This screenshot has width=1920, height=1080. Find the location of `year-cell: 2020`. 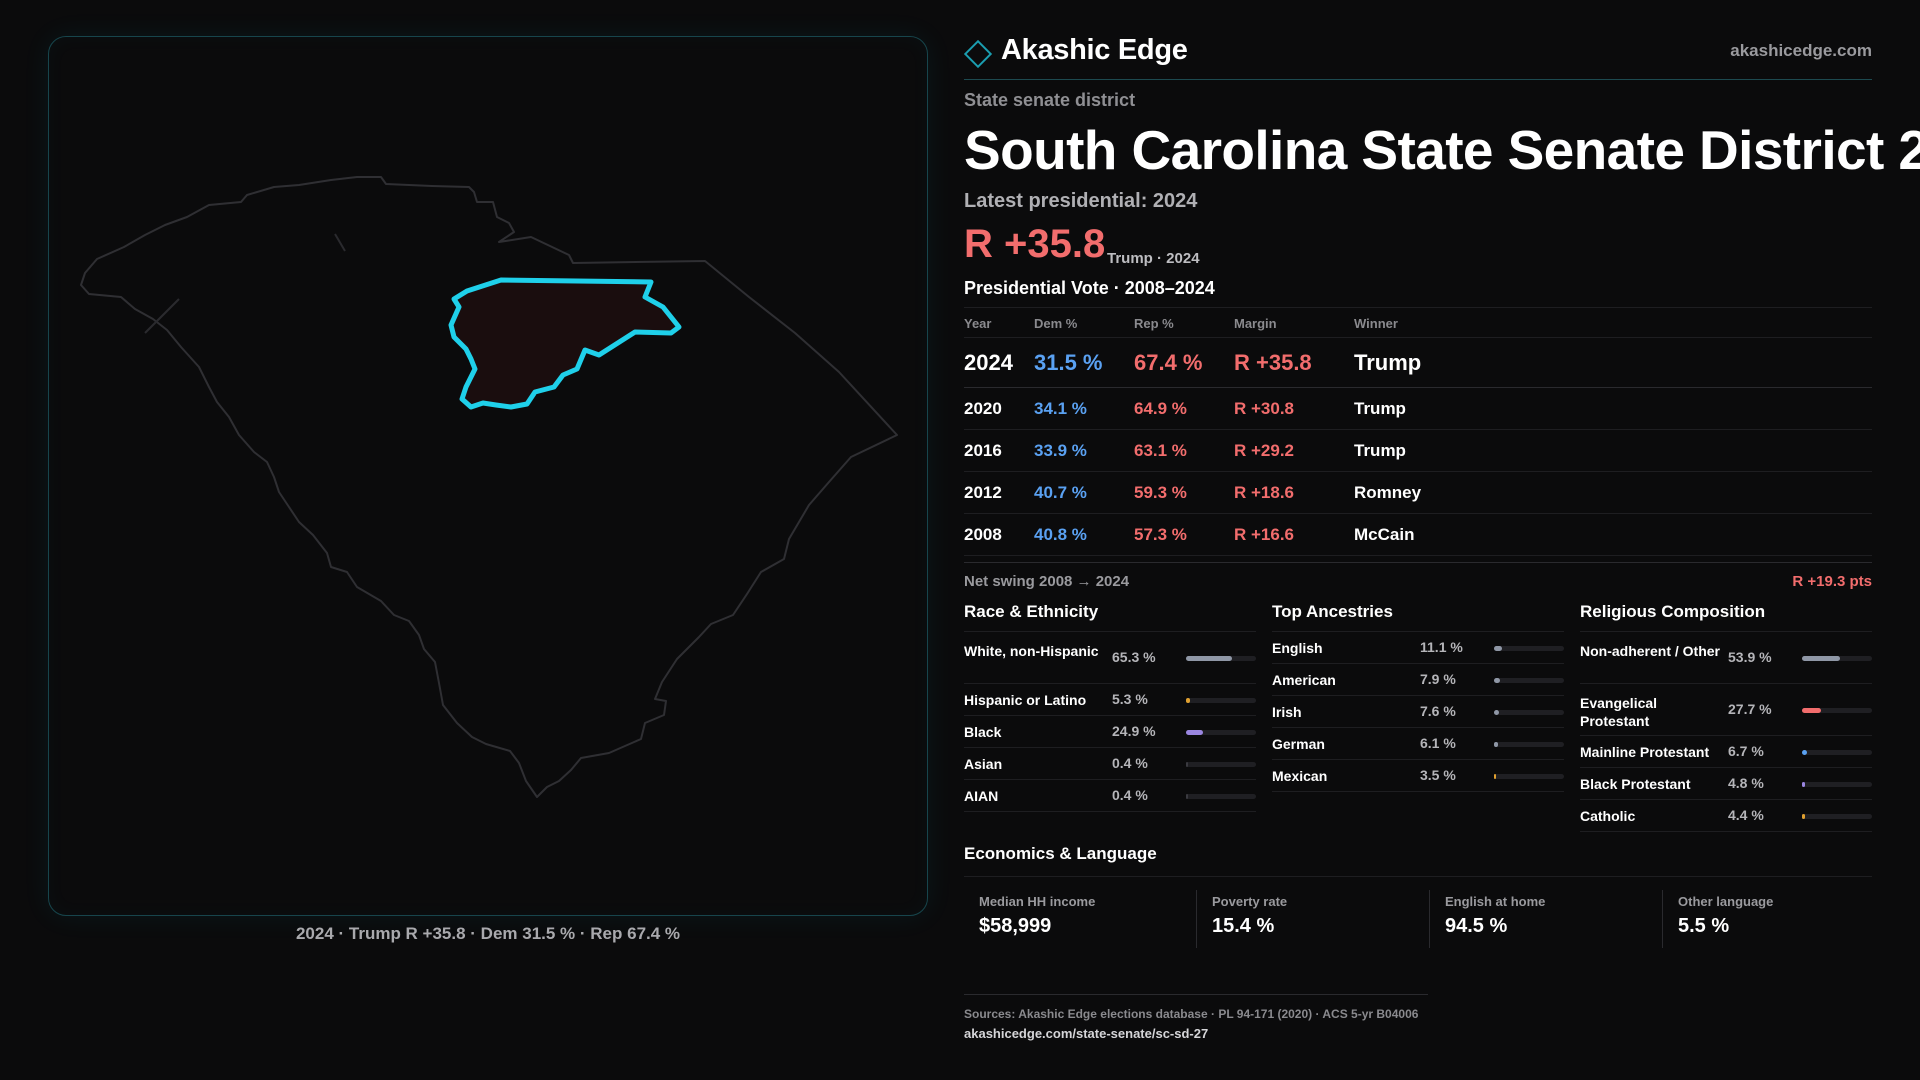

year-cell: 2020 is located at coordinates (983, 408).